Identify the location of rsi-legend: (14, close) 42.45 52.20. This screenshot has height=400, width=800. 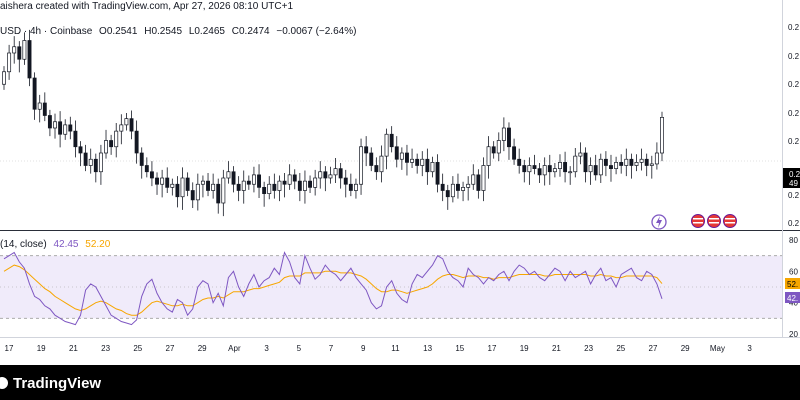
(55, 245).